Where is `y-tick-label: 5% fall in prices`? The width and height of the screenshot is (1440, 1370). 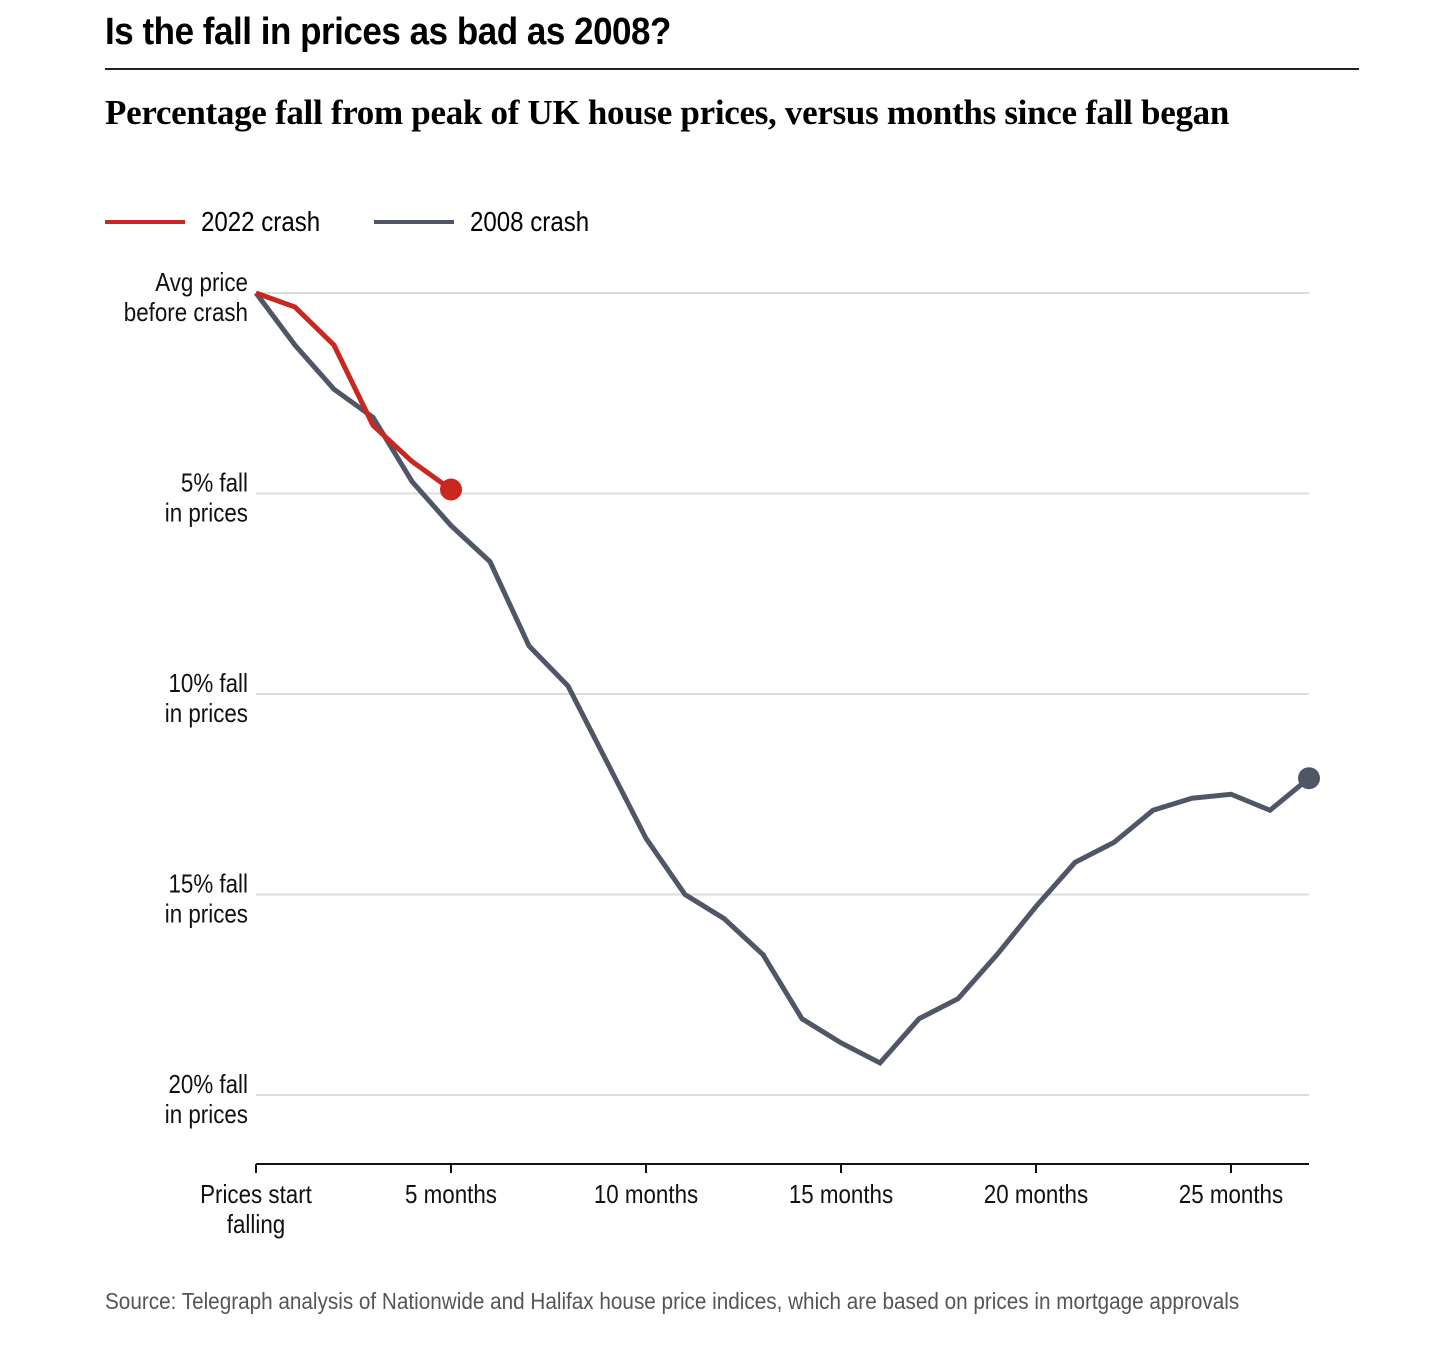
y-tick-label: 5% fall in prices is located at coordinates (206, 498).